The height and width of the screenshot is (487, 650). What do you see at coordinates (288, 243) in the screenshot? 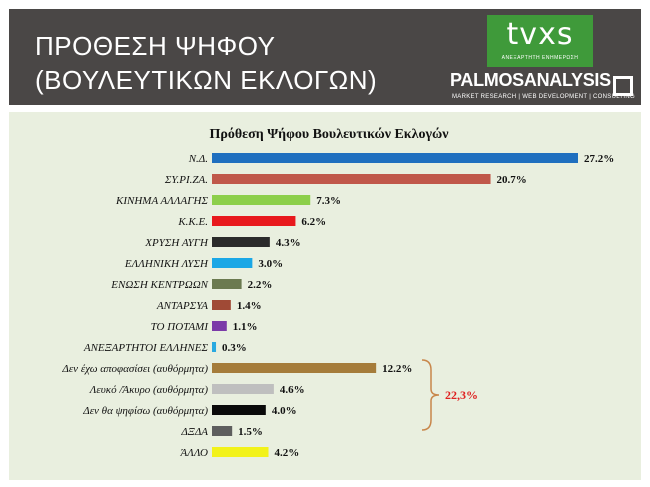
I see `value-label: 4.3%` at bounding box center [288, 243].